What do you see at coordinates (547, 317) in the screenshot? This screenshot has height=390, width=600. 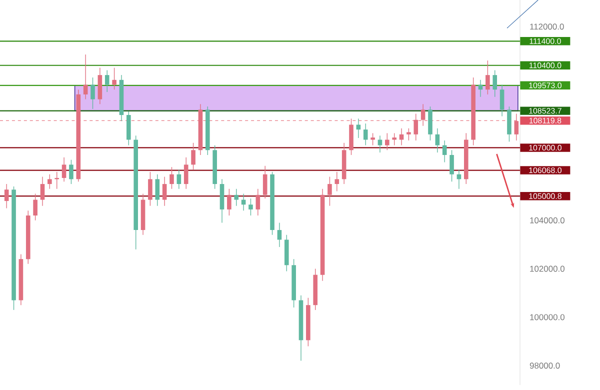 I see `y-tick-label: 100000.0` at bounding box center [547, 317].